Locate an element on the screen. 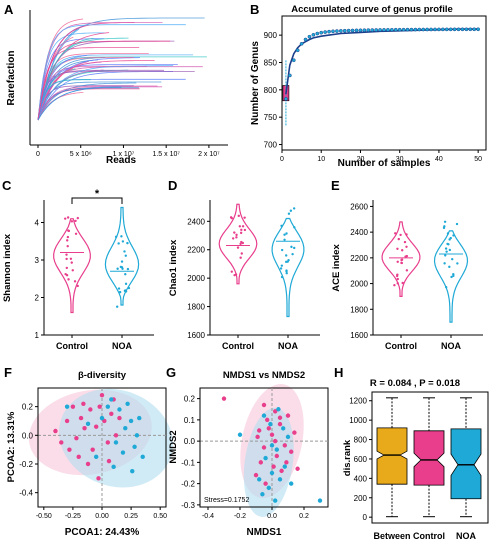 The height and width of the screenshot is (550, 491). b-x-tick-label: 40 is located at coordinates (439, 159).